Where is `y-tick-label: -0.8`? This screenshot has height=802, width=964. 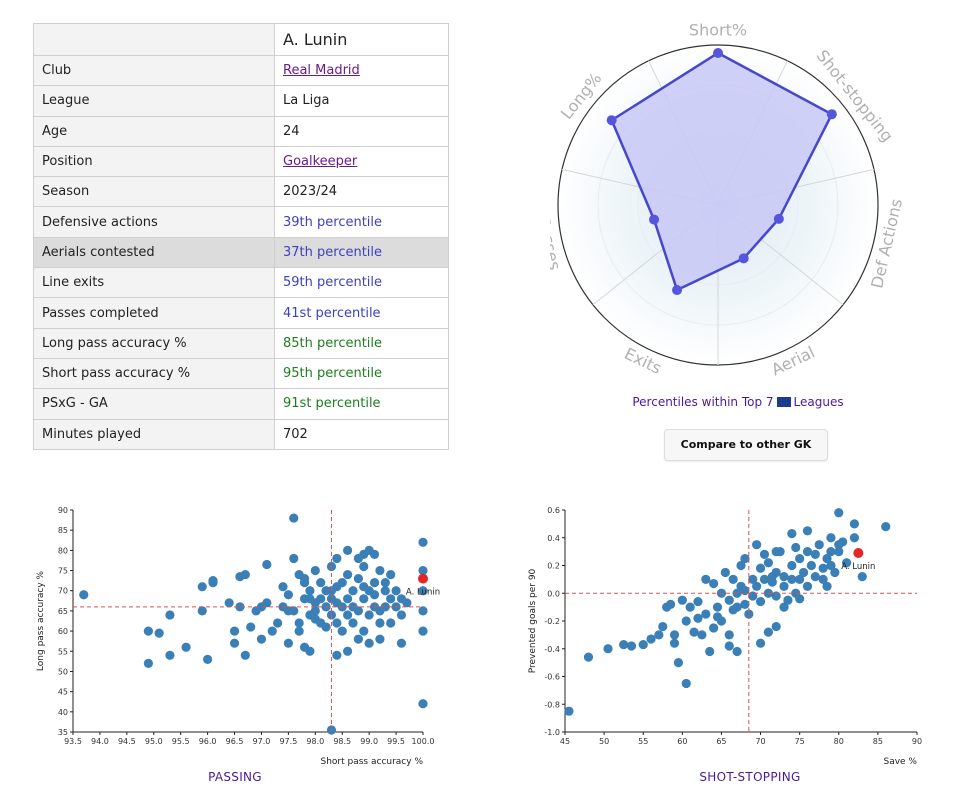
y-tick-label: -0.8 is located at coordinates (552, 704).